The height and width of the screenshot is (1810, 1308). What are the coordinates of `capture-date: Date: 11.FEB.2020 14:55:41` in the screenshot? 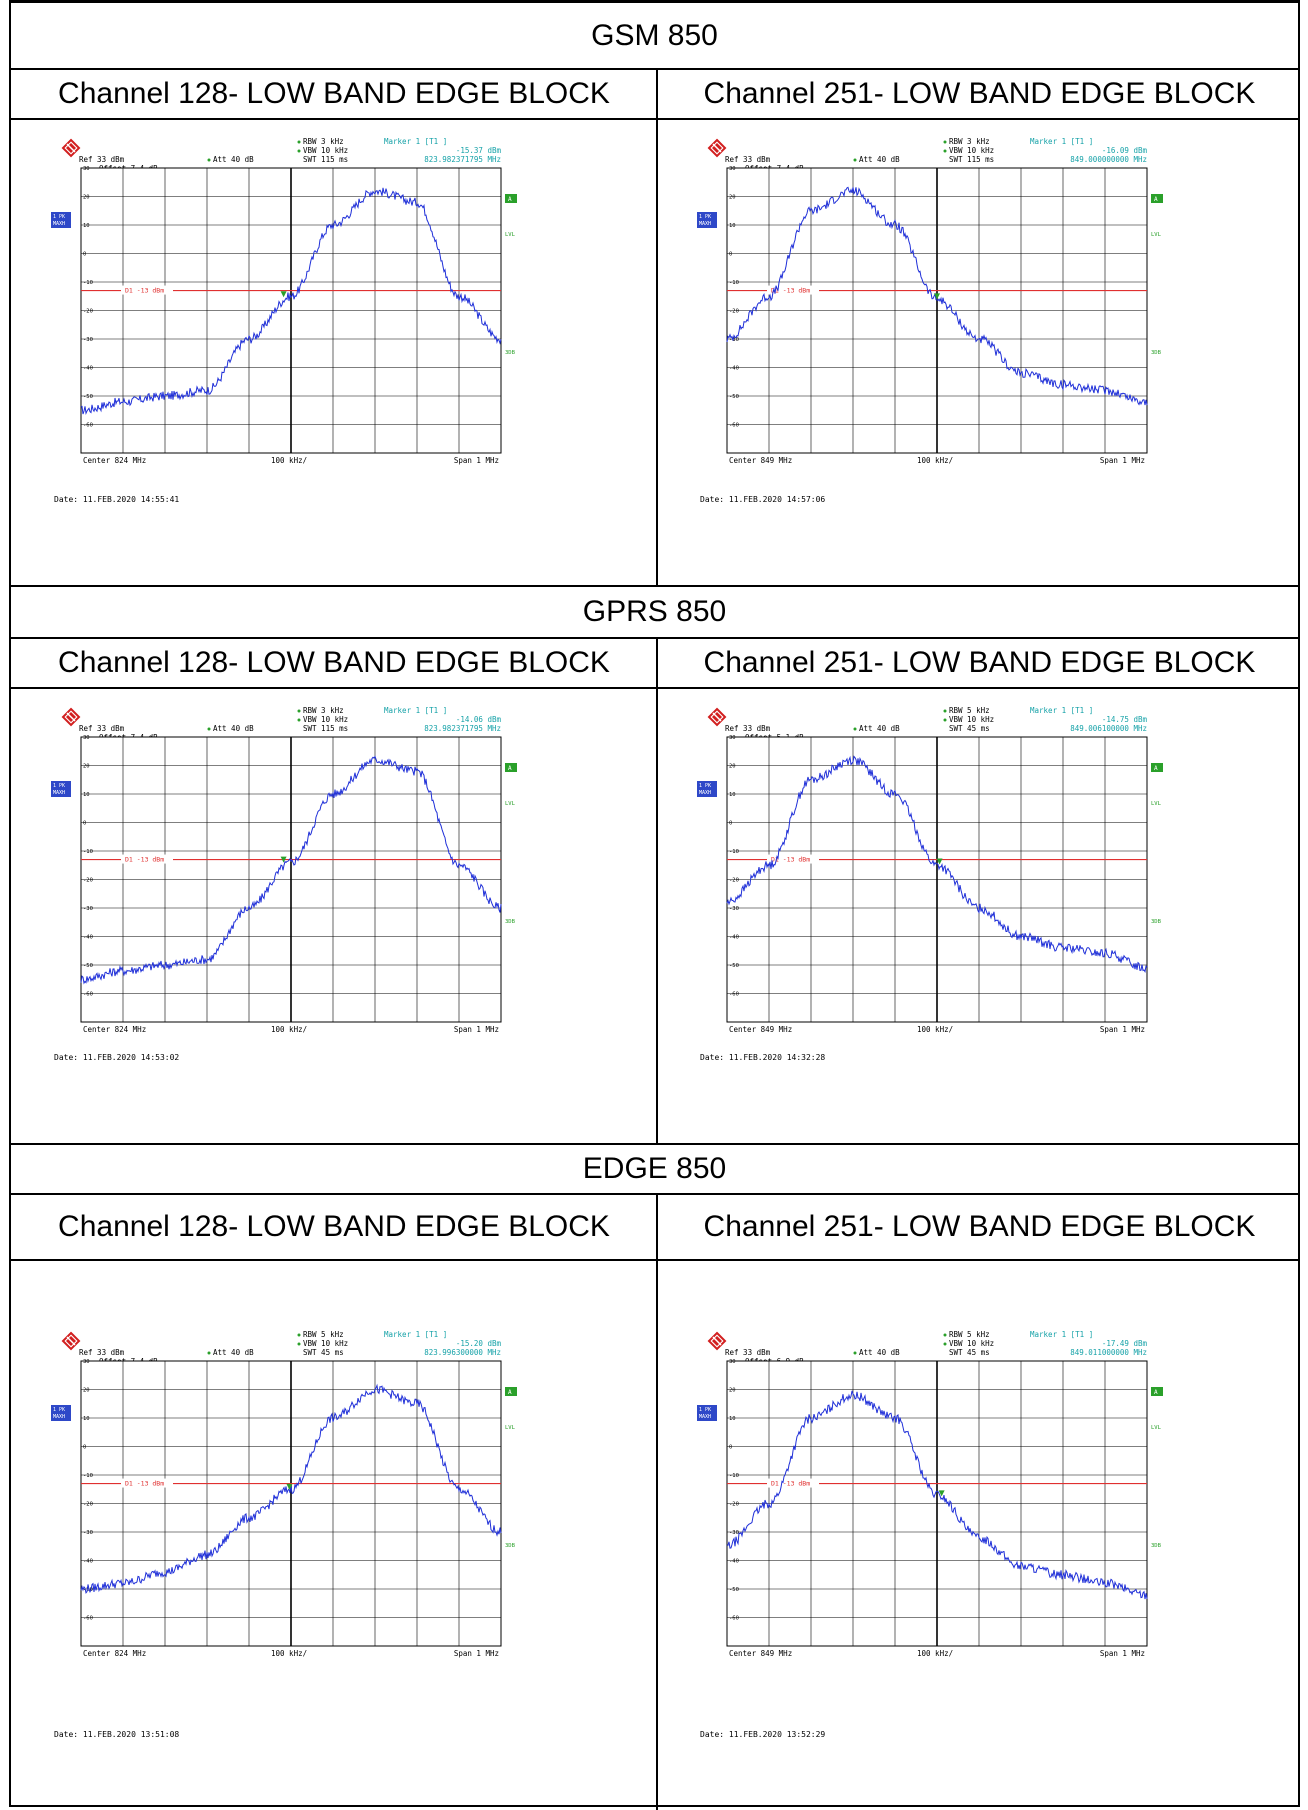 It's located at (117, 499).